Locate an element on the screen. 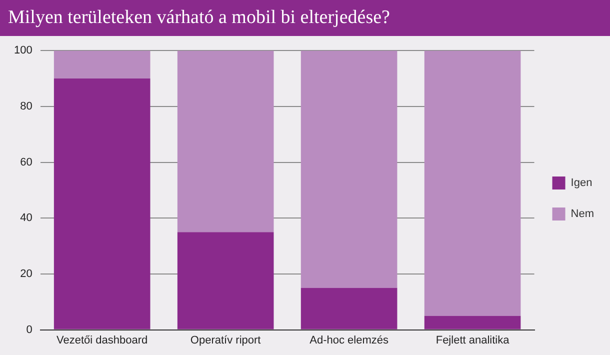 This screenshot has height=355, width=610. y-tick-label: 40 is located at coordinates (26, 218).